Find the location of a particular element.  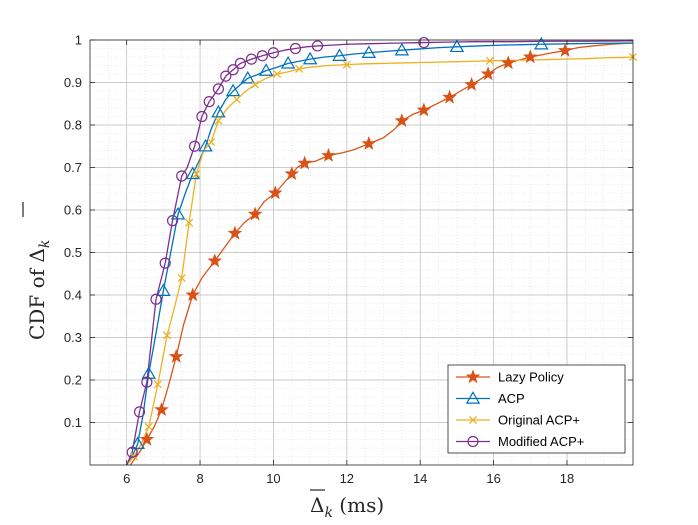

x-tick-label: 10 is located at coordinates (273, 478).